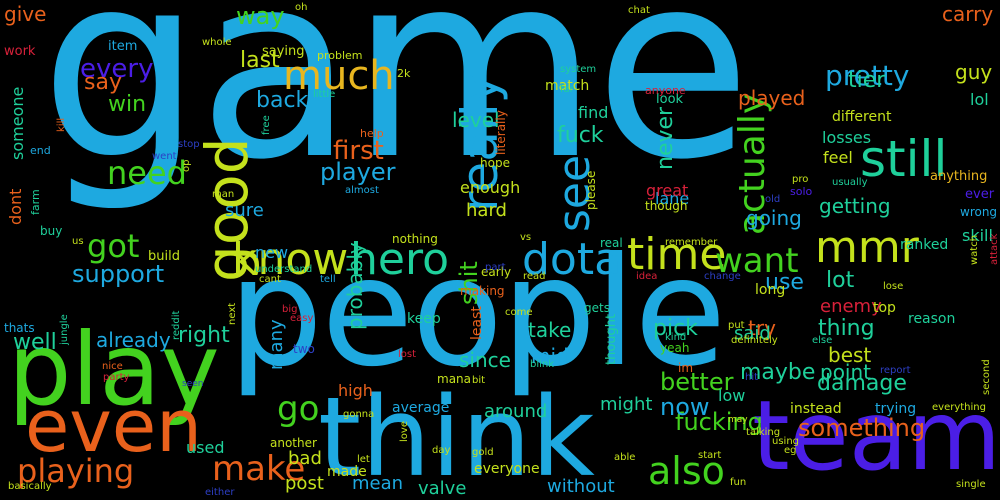 This screenshot has height=500, width=1000. What do you see at coordinates (454, 379) in the screenshot?
I see `word: mana` at bounding box center [454, 379].